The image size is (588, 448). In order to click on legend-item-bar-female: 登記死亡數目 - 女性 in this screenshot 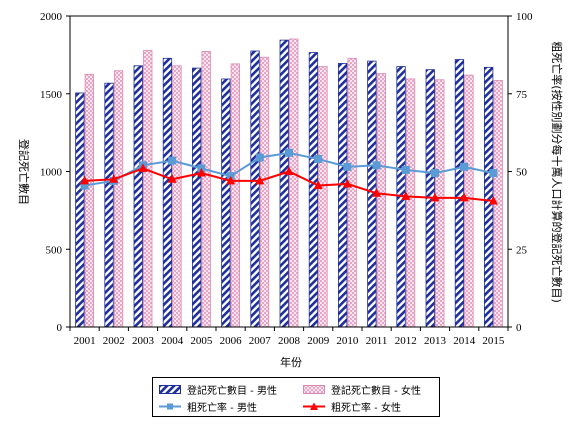, I will do `click(362, 389)`.